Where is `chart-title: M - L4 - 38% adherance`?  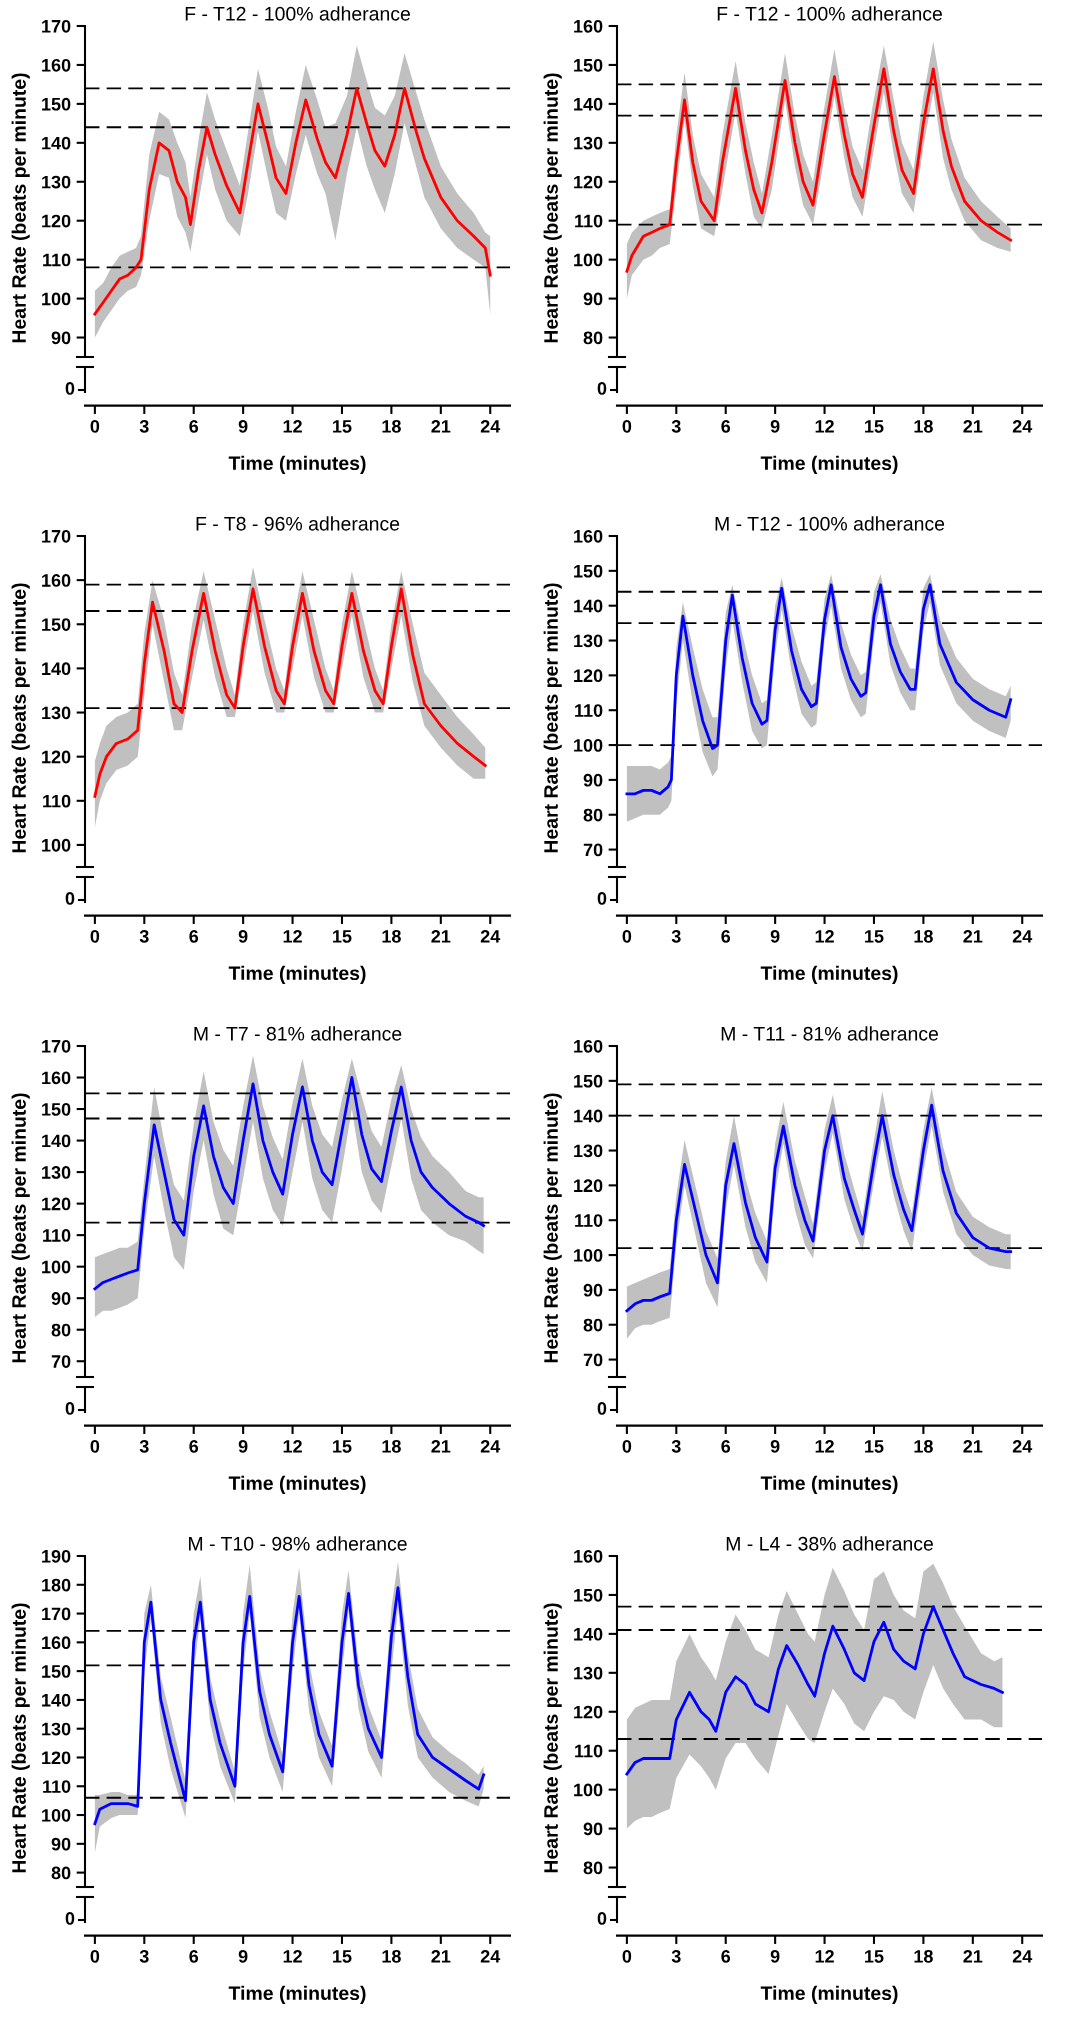
chart-title: M - L4 - 38% adherance is located at coordinates (829, 1543).